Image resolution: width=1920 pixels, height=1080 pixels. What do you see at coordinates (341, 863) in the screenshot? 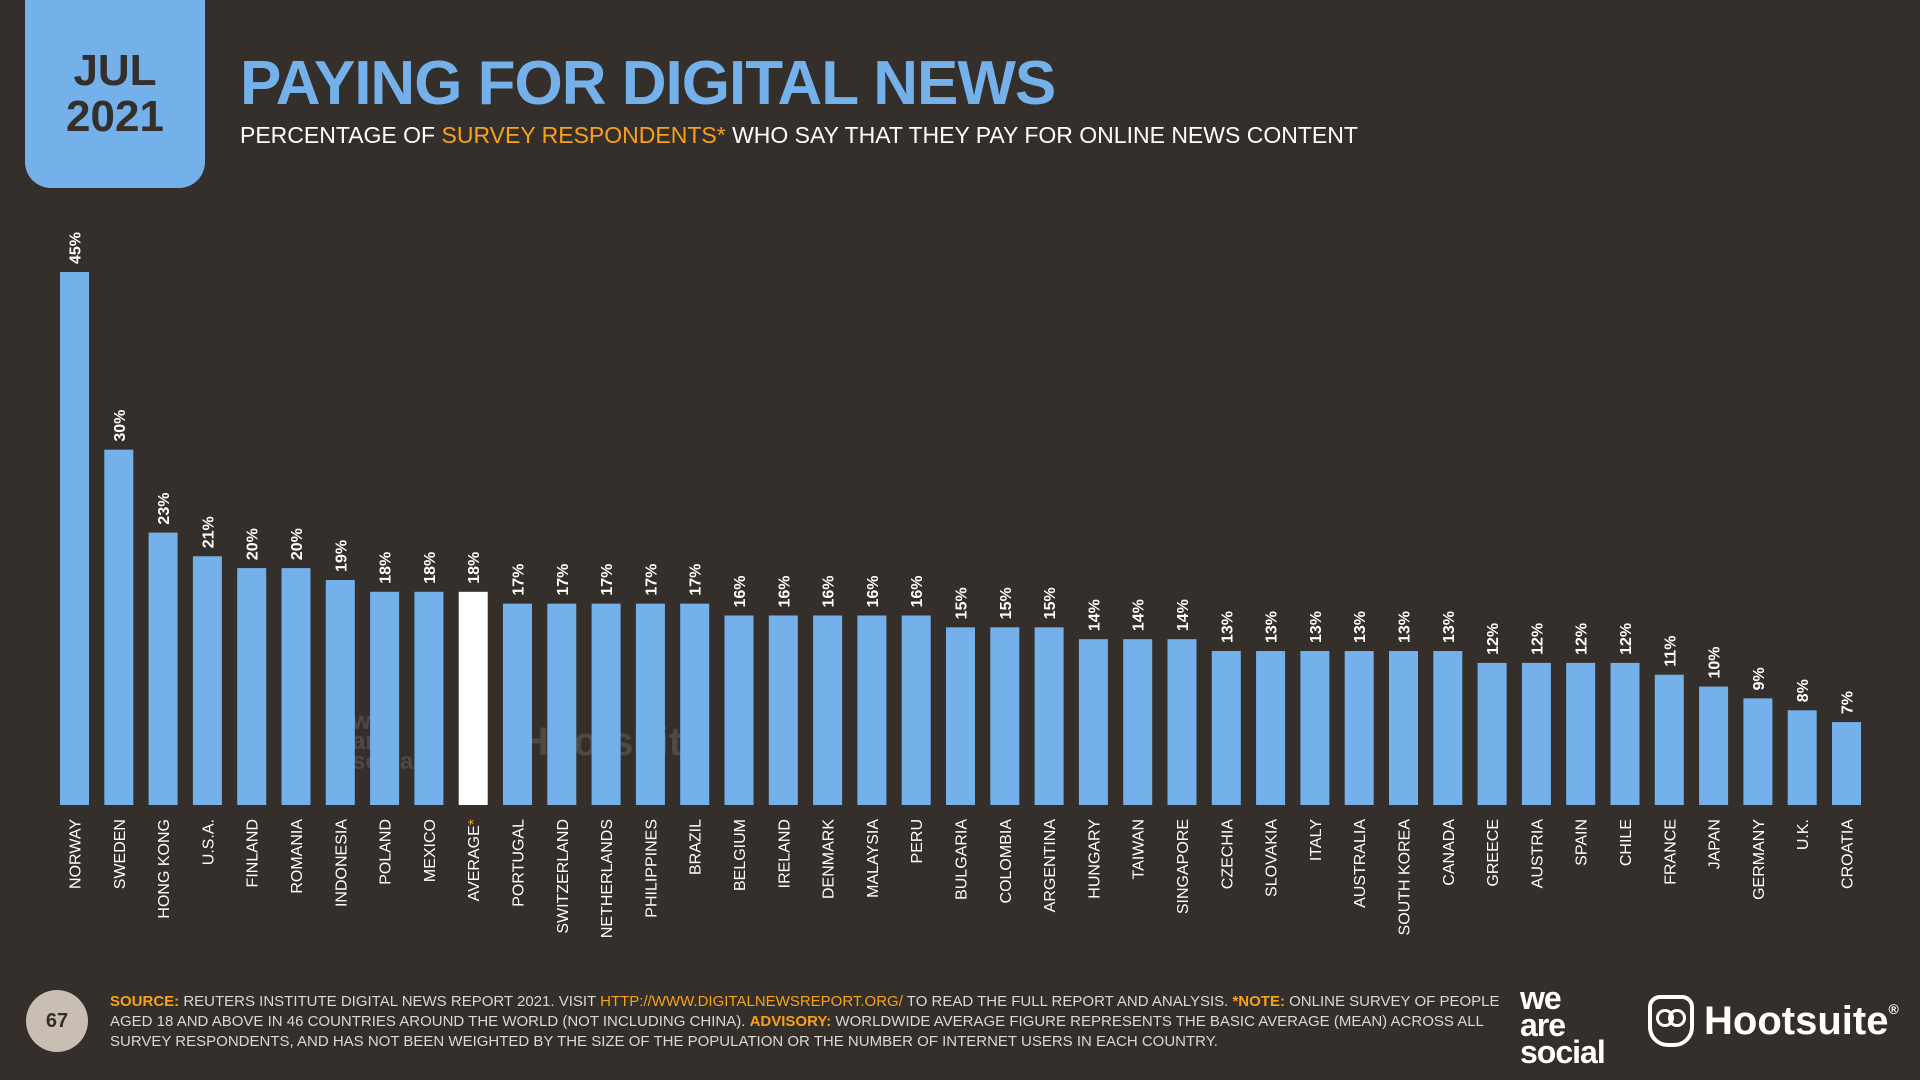
I see `category-label: INDONESIA` at bounding box center [341, 863].